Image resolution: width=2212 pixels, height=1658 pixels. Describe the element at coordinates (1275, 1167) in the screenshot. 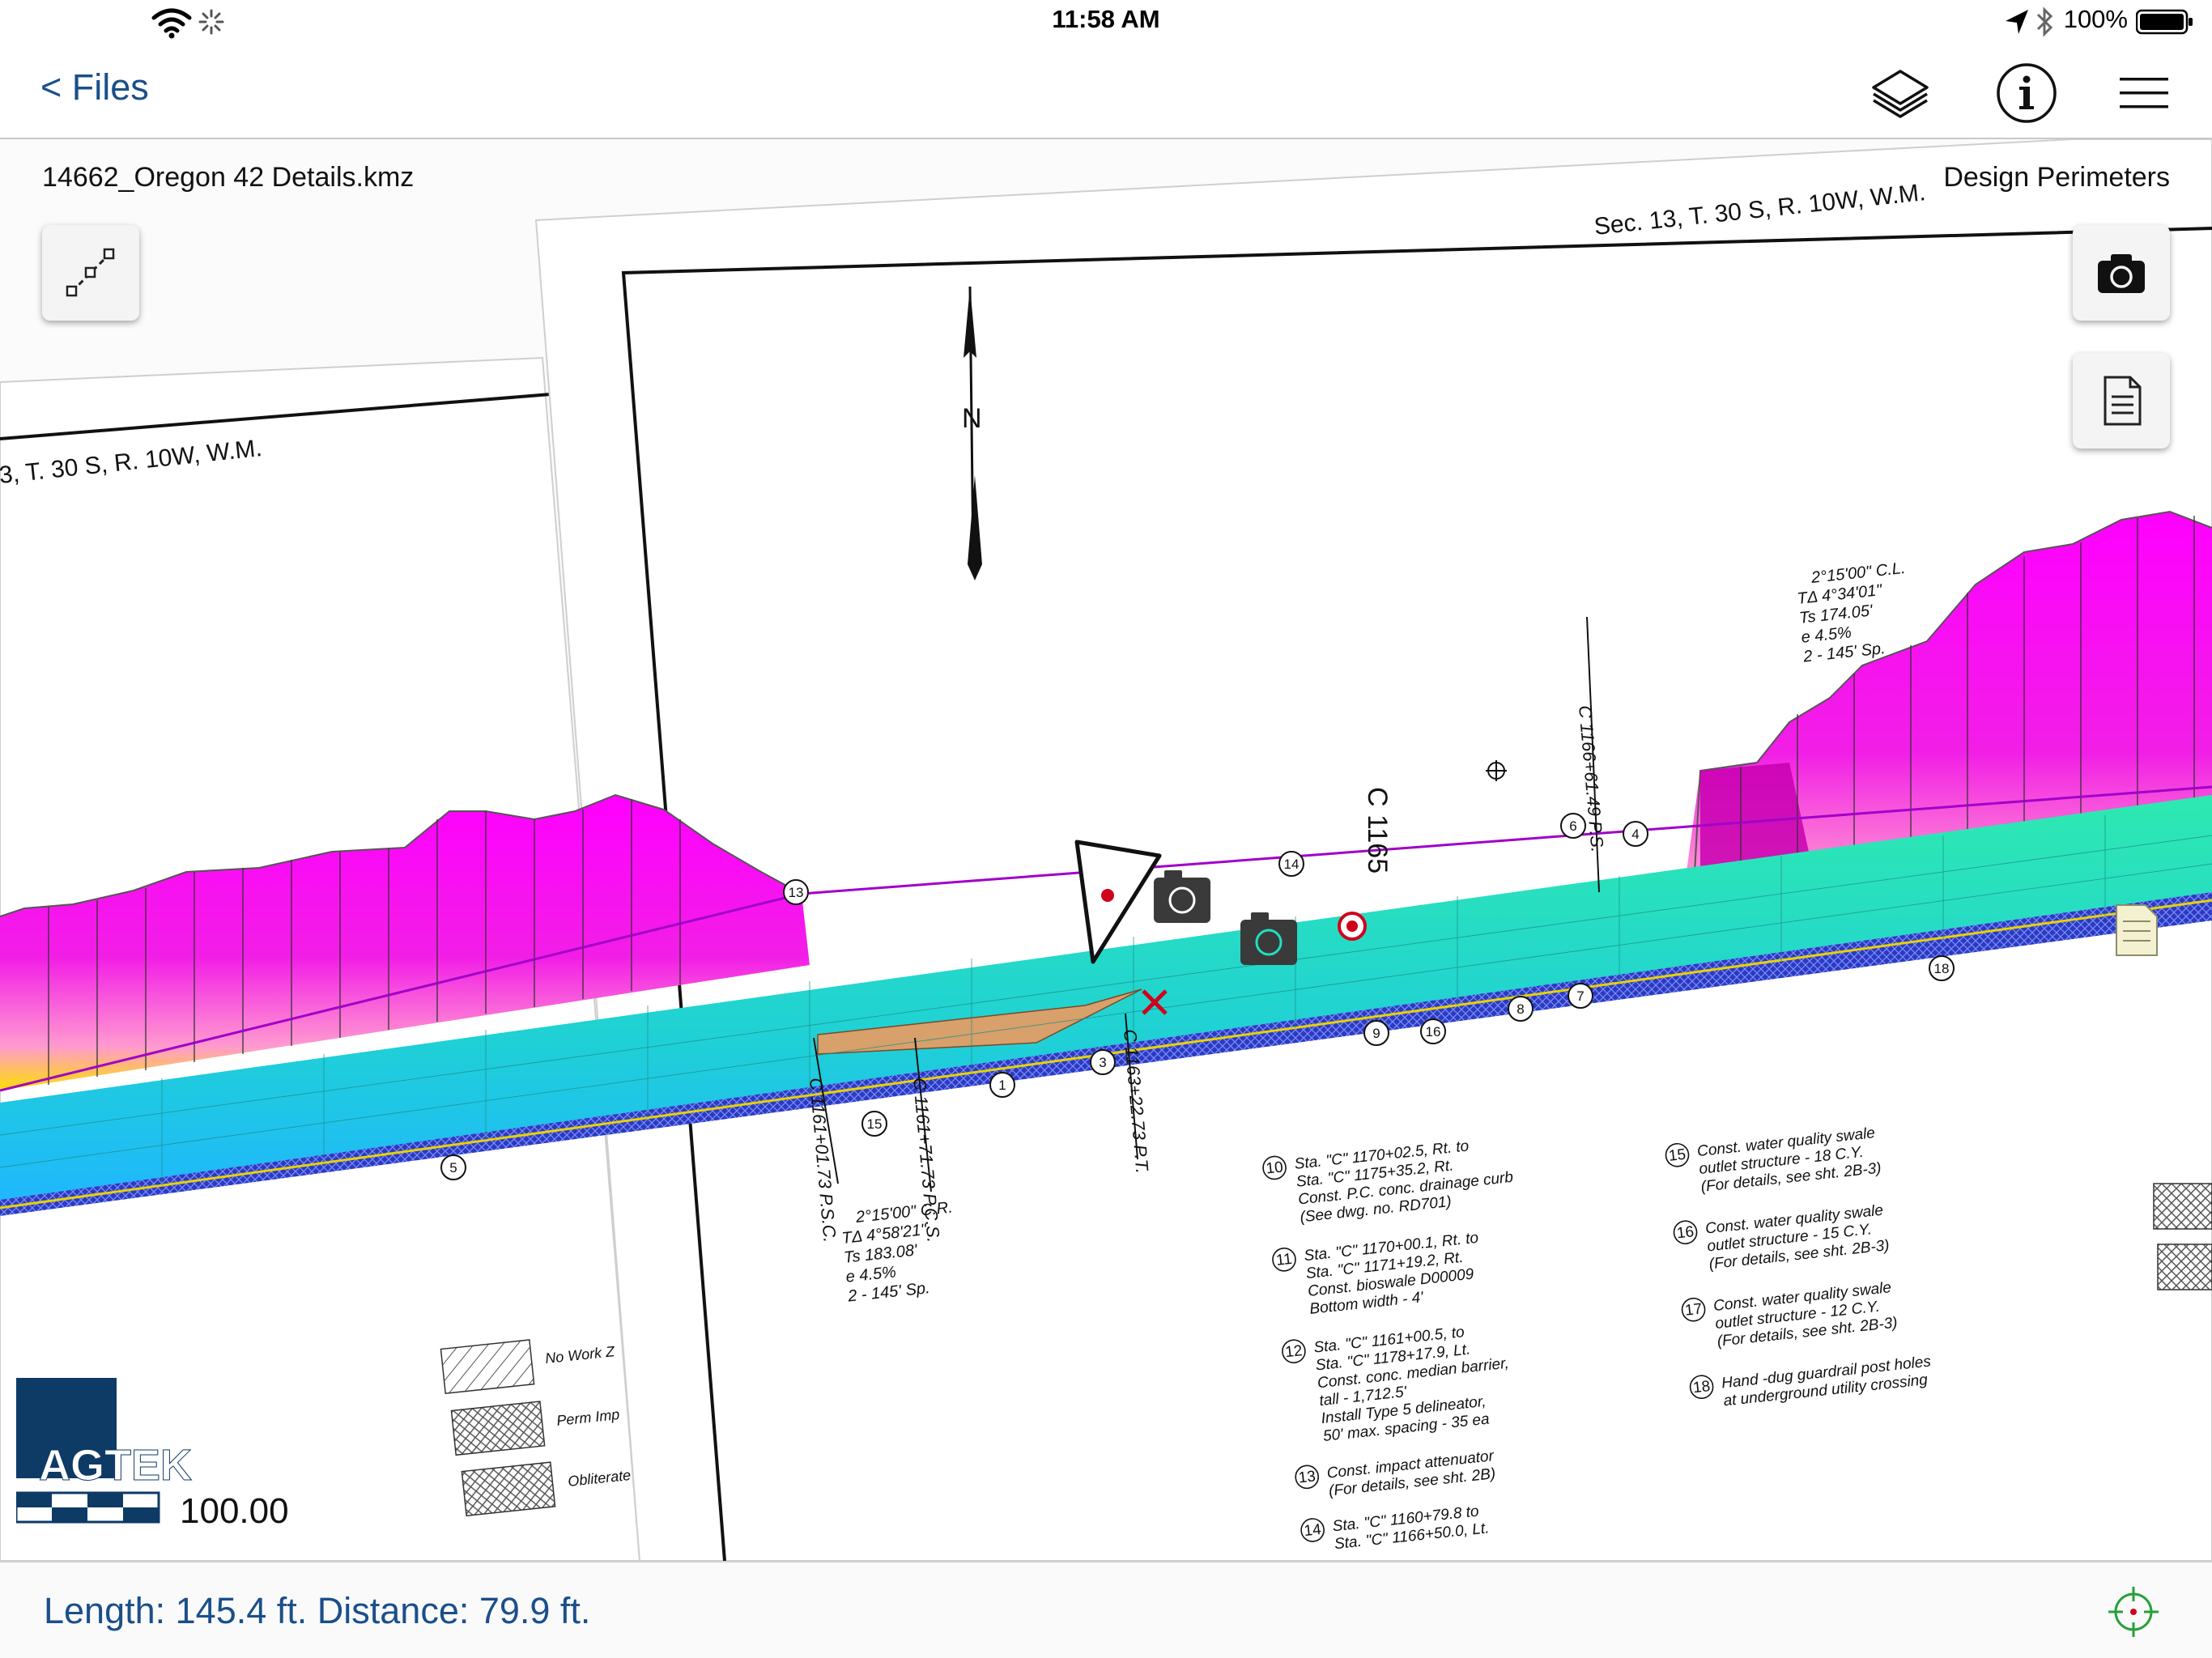

I see `svg-text: 10` at that location.